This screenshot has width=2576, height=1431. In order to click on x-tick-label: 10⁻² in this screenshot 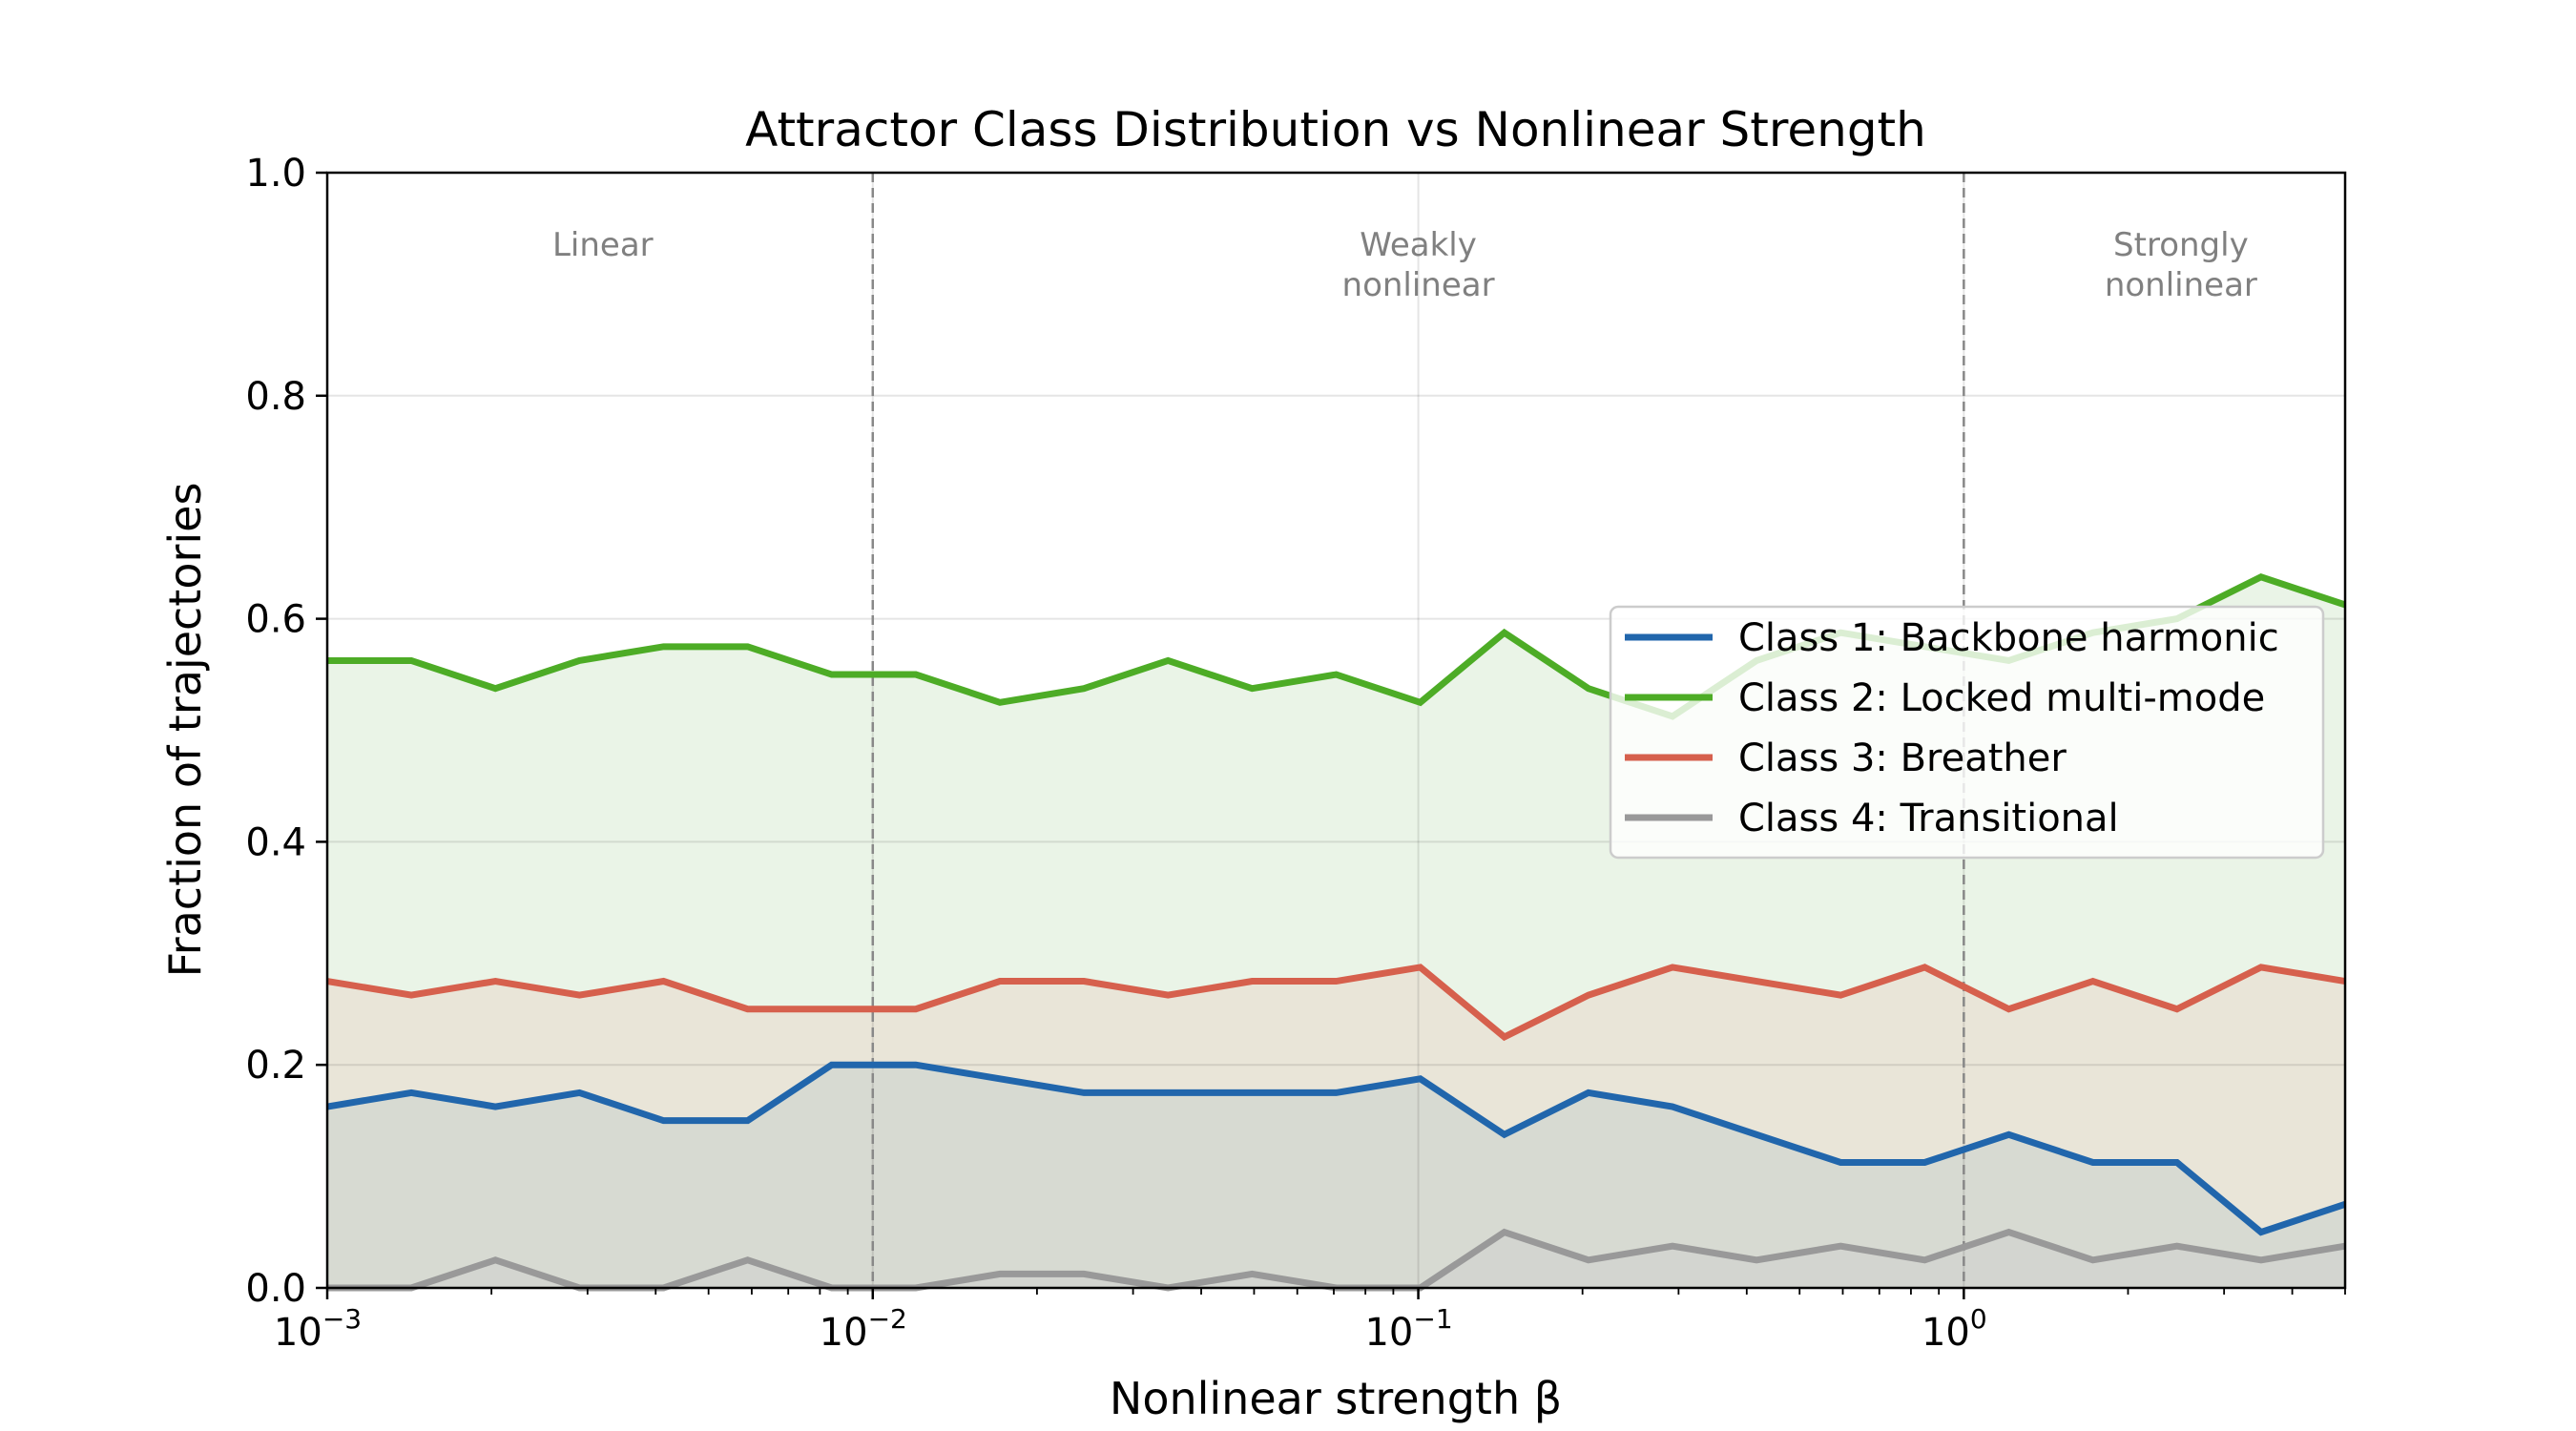, I will do `click(863, 1329)`.